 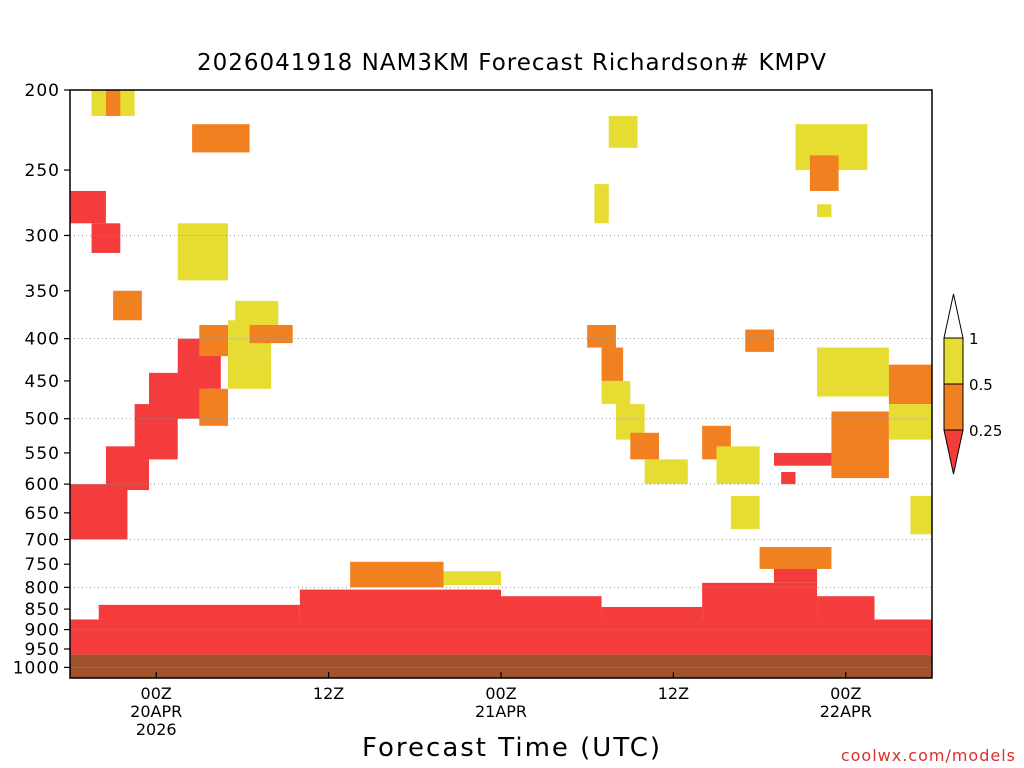 What do you see at coordinates (36, 668) in the screenshot?
I see `y-tick-label: 1000` at bounding box center [36, 668].